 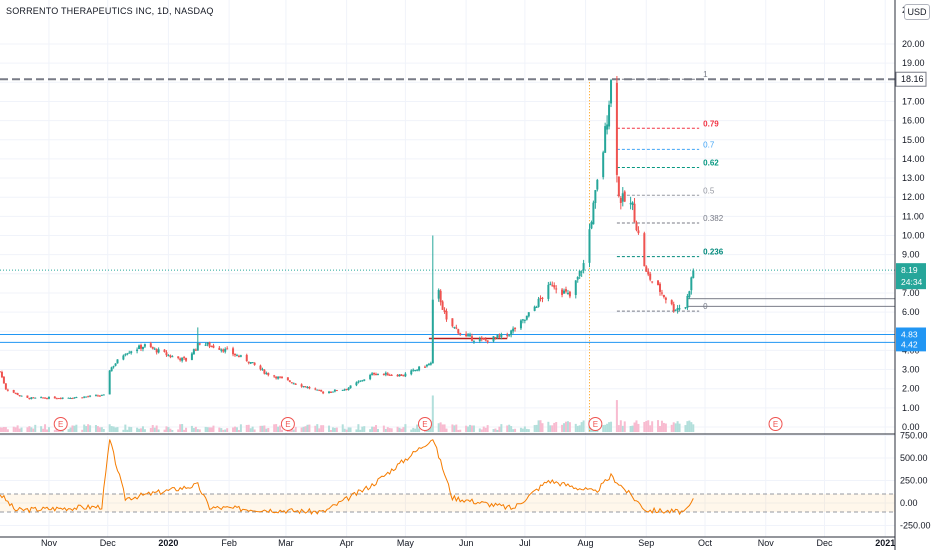 I want to click on time-tick-label: Apr, so click(x=347, y=543).